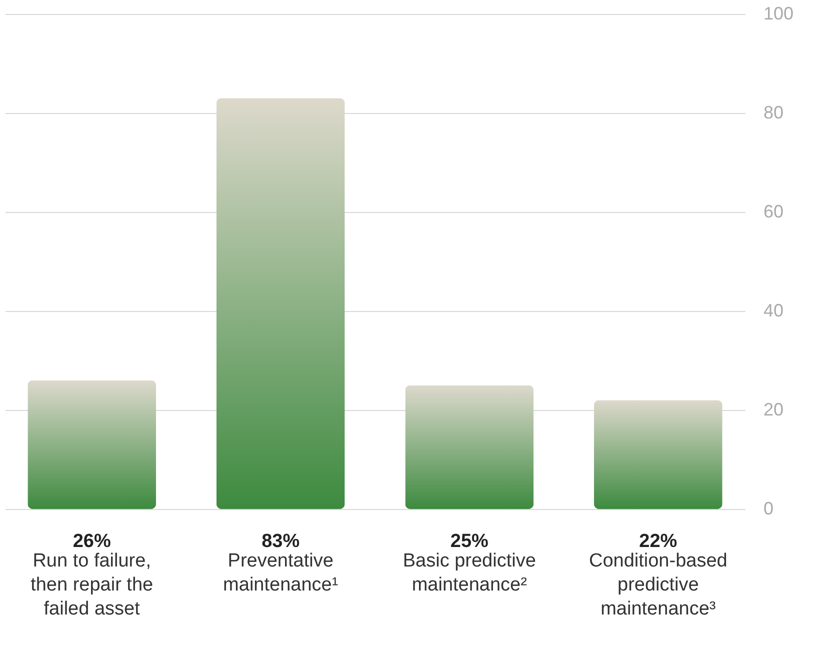 This screenshot has height=647, width=827. Describe the element at coordinates (469, 573) in the screenshot. I see `x-tick-label: Basic predictive maintenance²` at that location.